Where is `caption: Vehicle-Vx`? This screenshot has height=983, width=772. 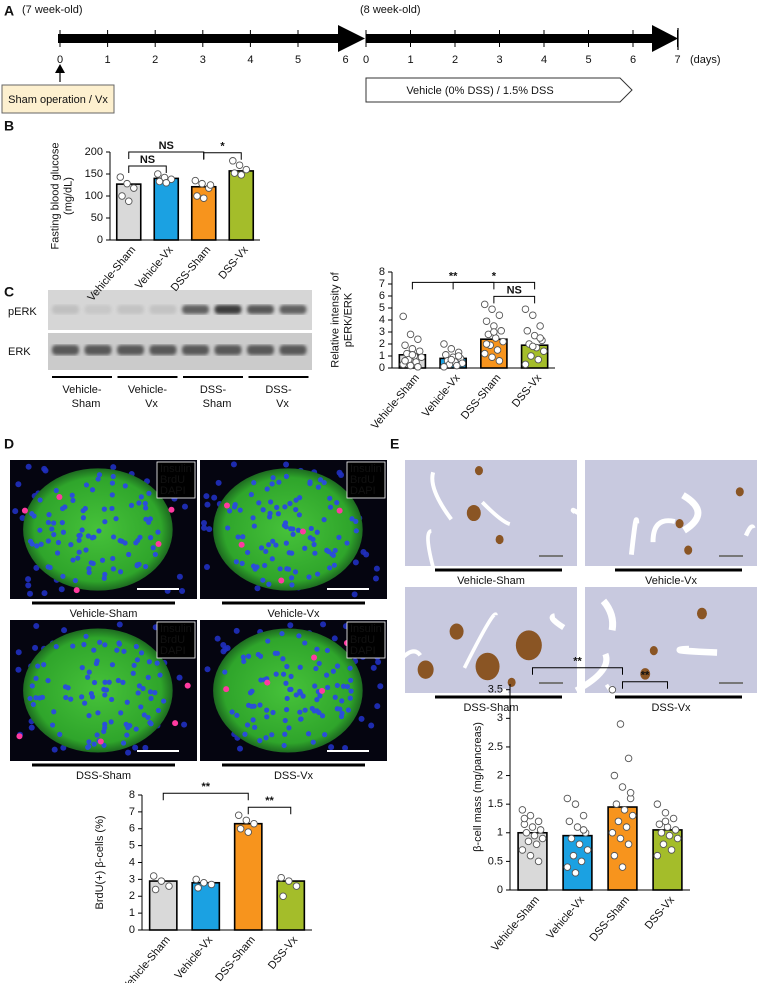 caption: Vehicle-Vx is located at coordinates (671, 581).